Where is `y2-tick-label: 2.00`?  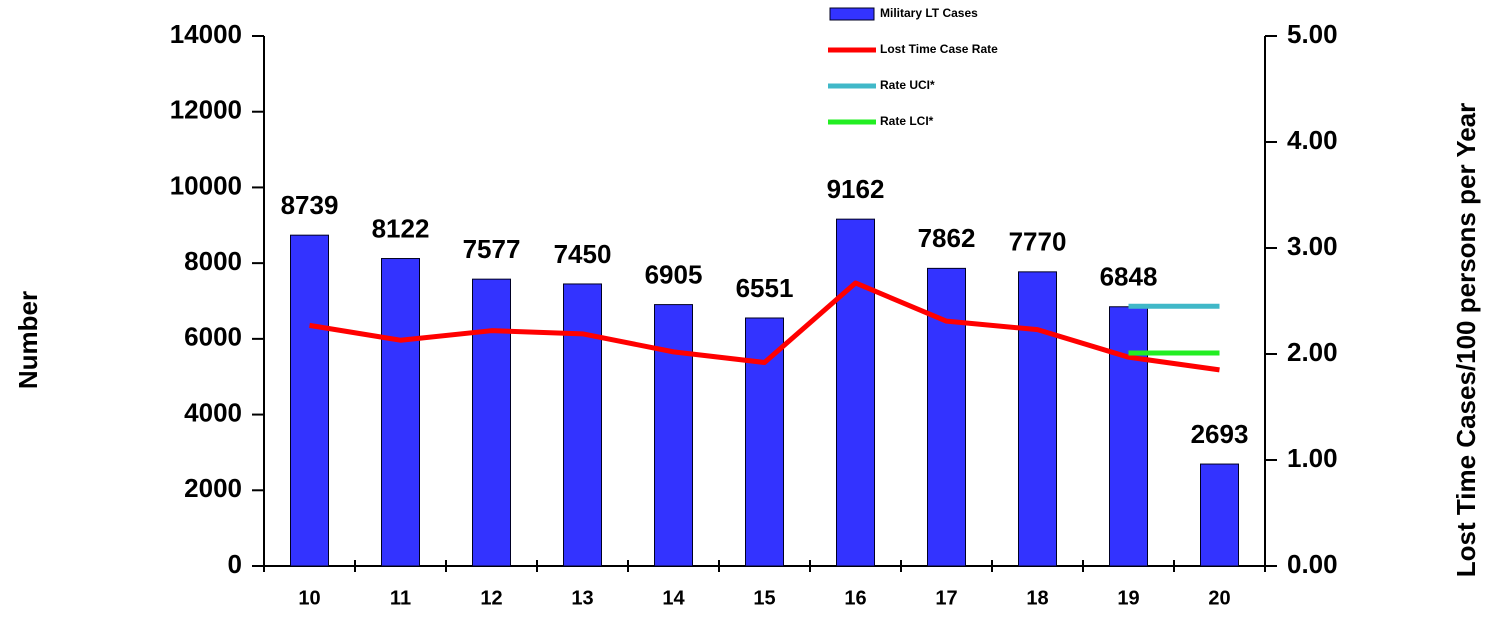
y2-tick-label: 2.00 is located at coordinates (1312, 352).